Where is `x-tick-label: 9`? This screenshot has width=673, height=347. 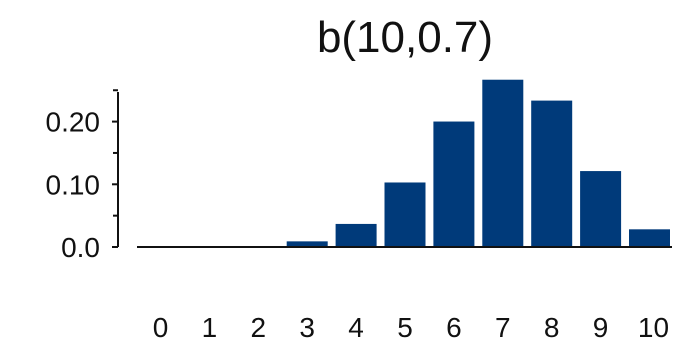
x-tick-label: 9 is located at coordinates (601, 327).